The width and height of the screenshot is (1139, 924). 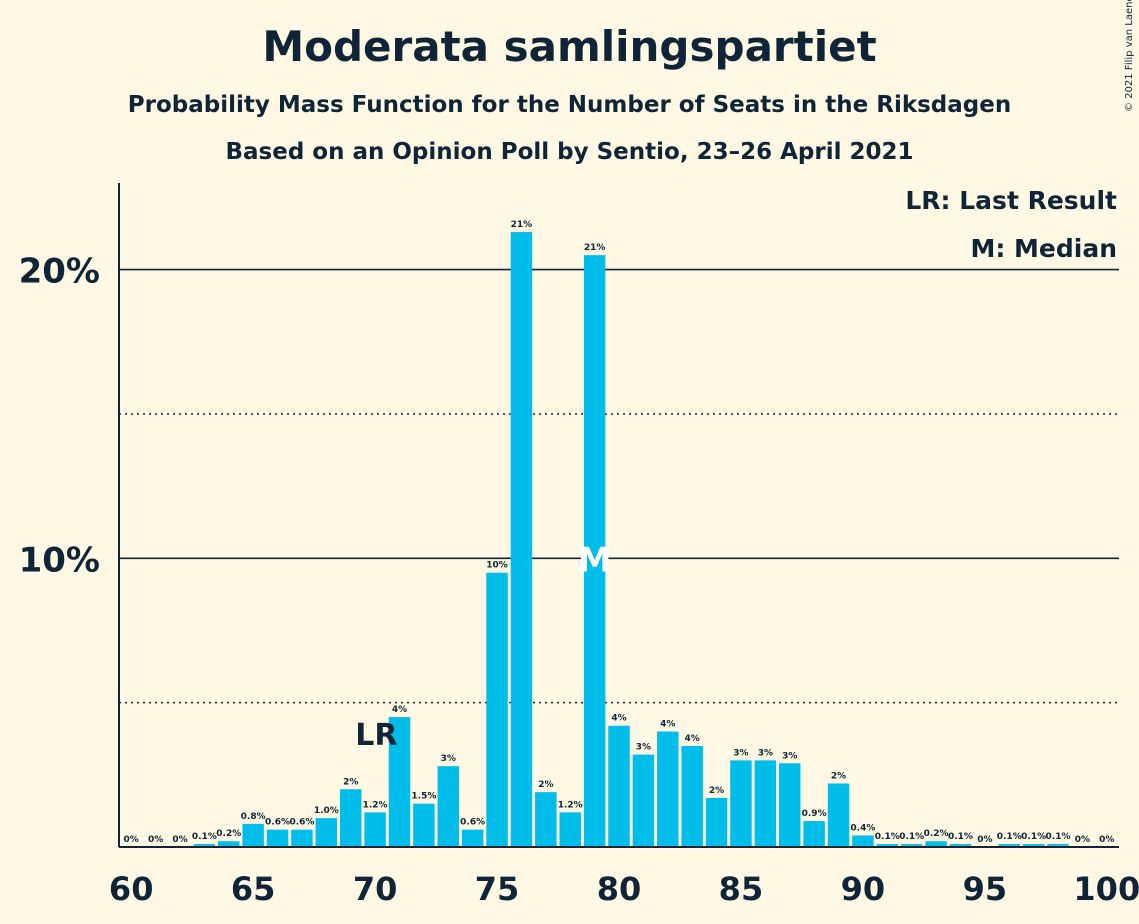 What do you see at coordinates (595, 560) in the screenshot?
I see `median-marker: M` at bounding box center [595, 560].